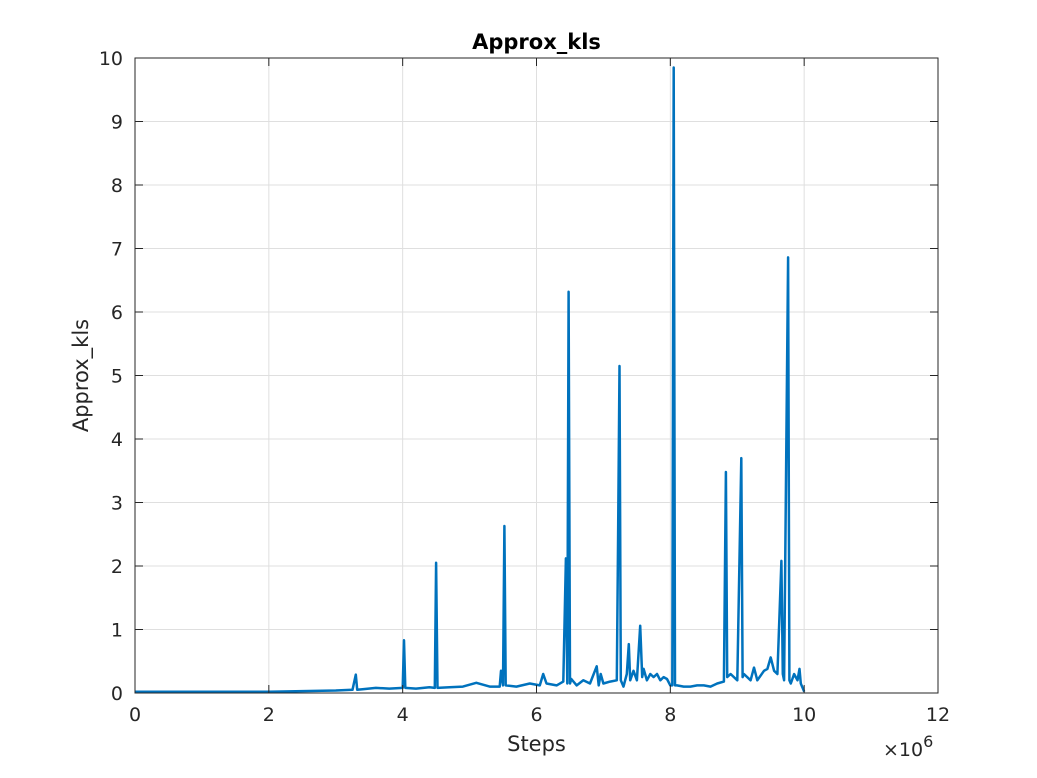  I want to click on chart-title: Approx_kls, so click(536, 42).